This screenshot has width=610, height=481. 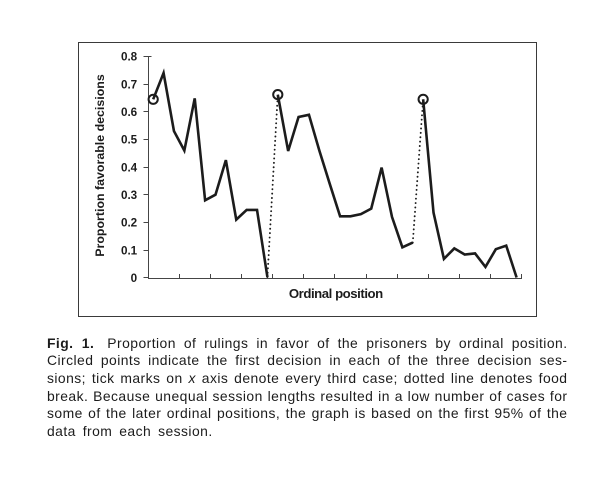 I want to click on svg-text: 0.3, so click(x=129, y=195).